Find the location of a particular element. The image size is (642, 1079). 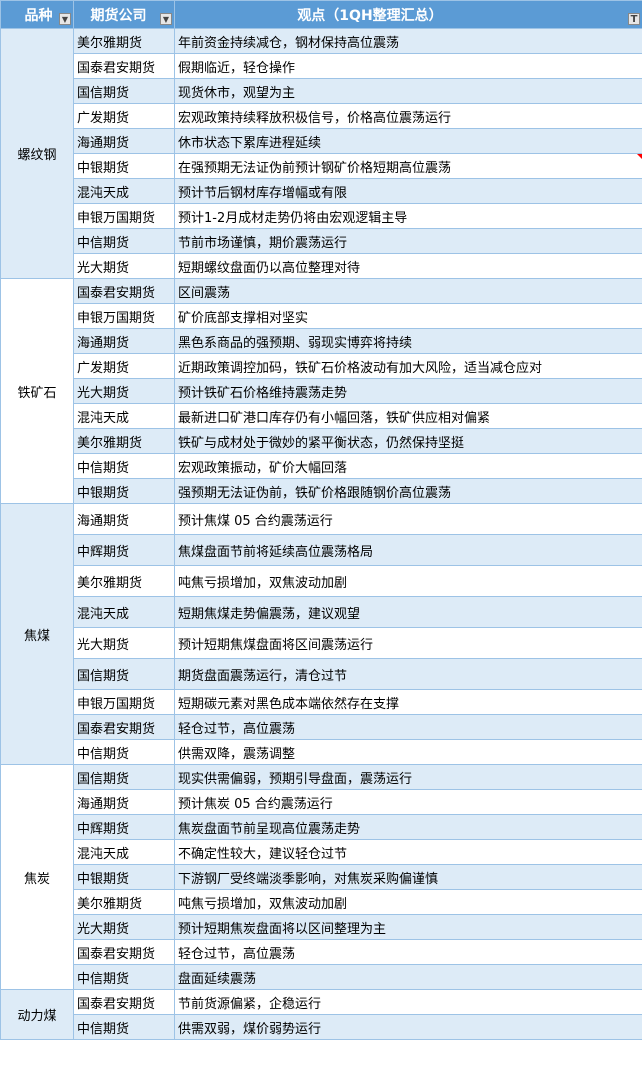

view-cell: 在强预期无法证伪前预计钢矿价格短期高位震荡 is located at coordinates (408, 166).